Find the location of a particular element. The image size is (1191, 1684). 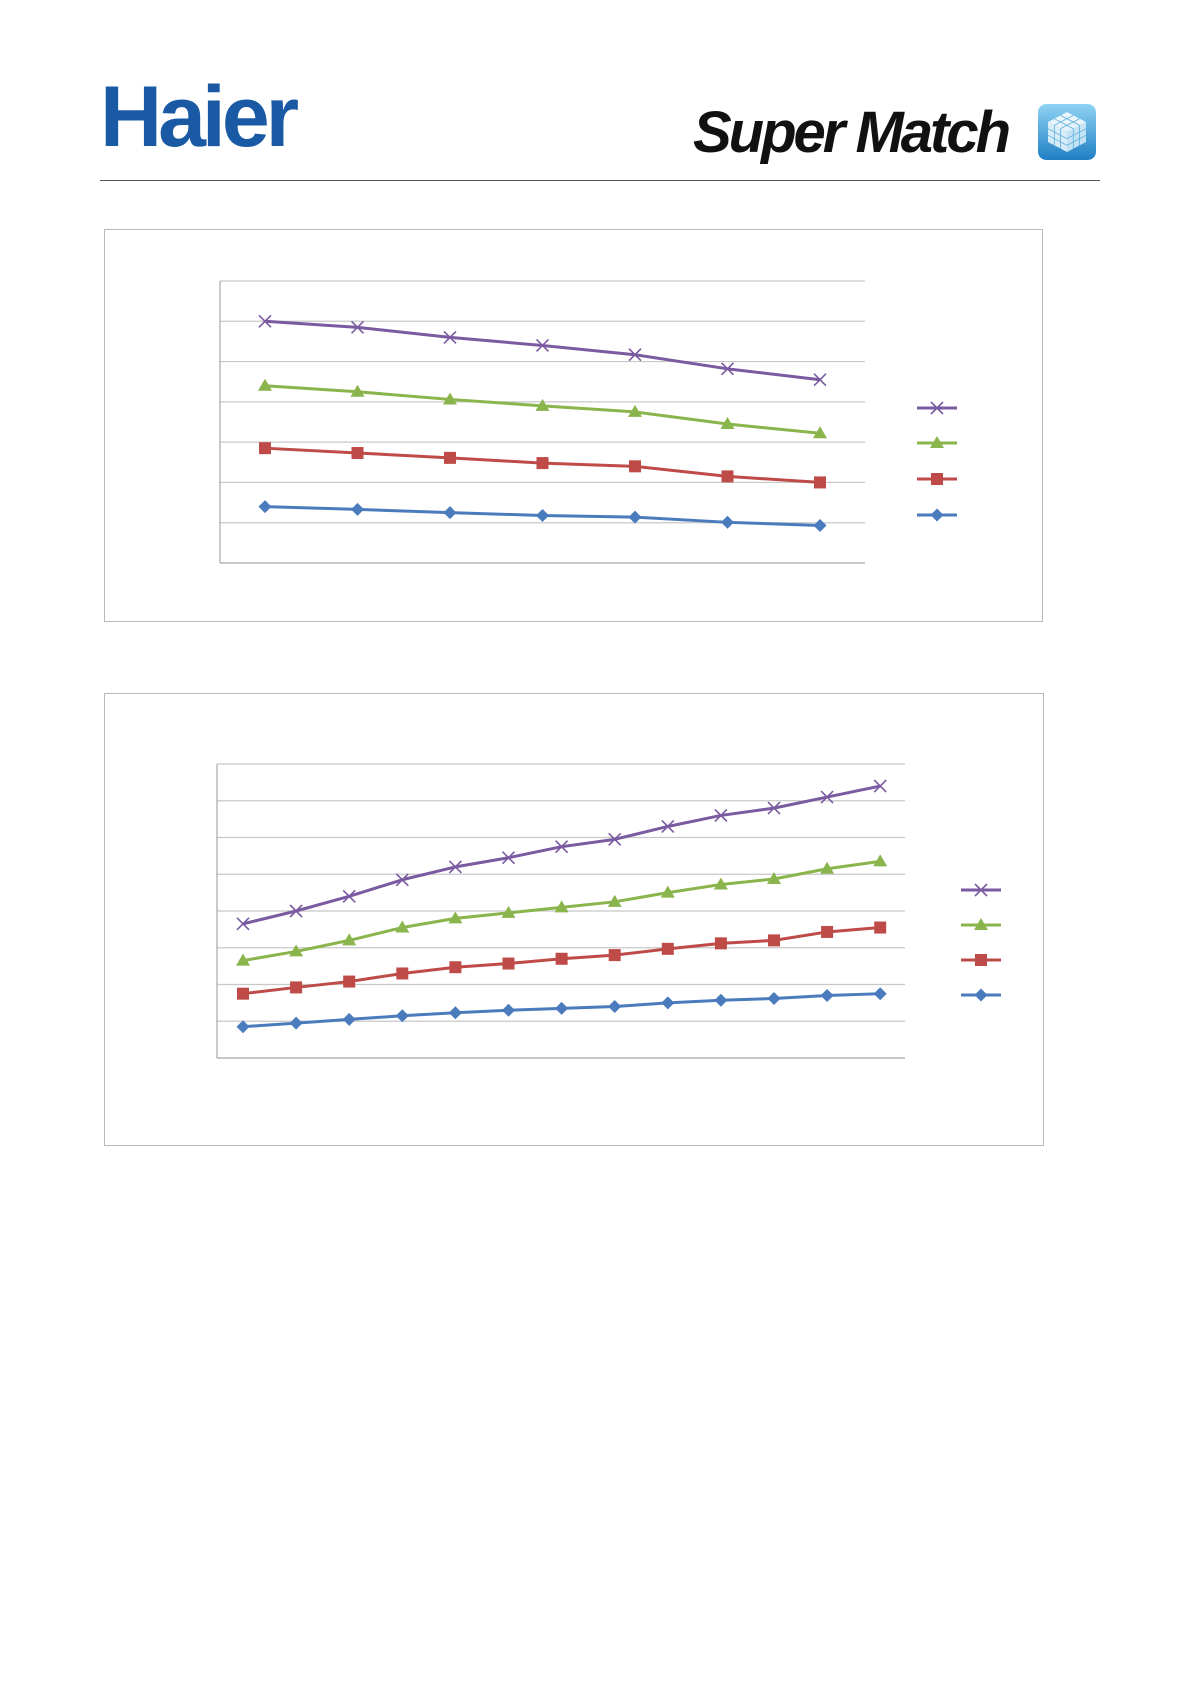

page-header: Haier Super Match is located at coordinates (595, 92).